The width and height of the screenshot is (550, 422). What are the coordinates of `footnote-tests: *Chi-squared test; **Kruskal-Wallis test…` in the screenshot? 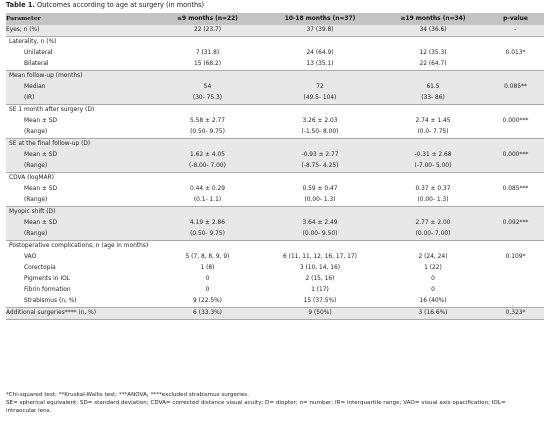 It's located at (127, 395).